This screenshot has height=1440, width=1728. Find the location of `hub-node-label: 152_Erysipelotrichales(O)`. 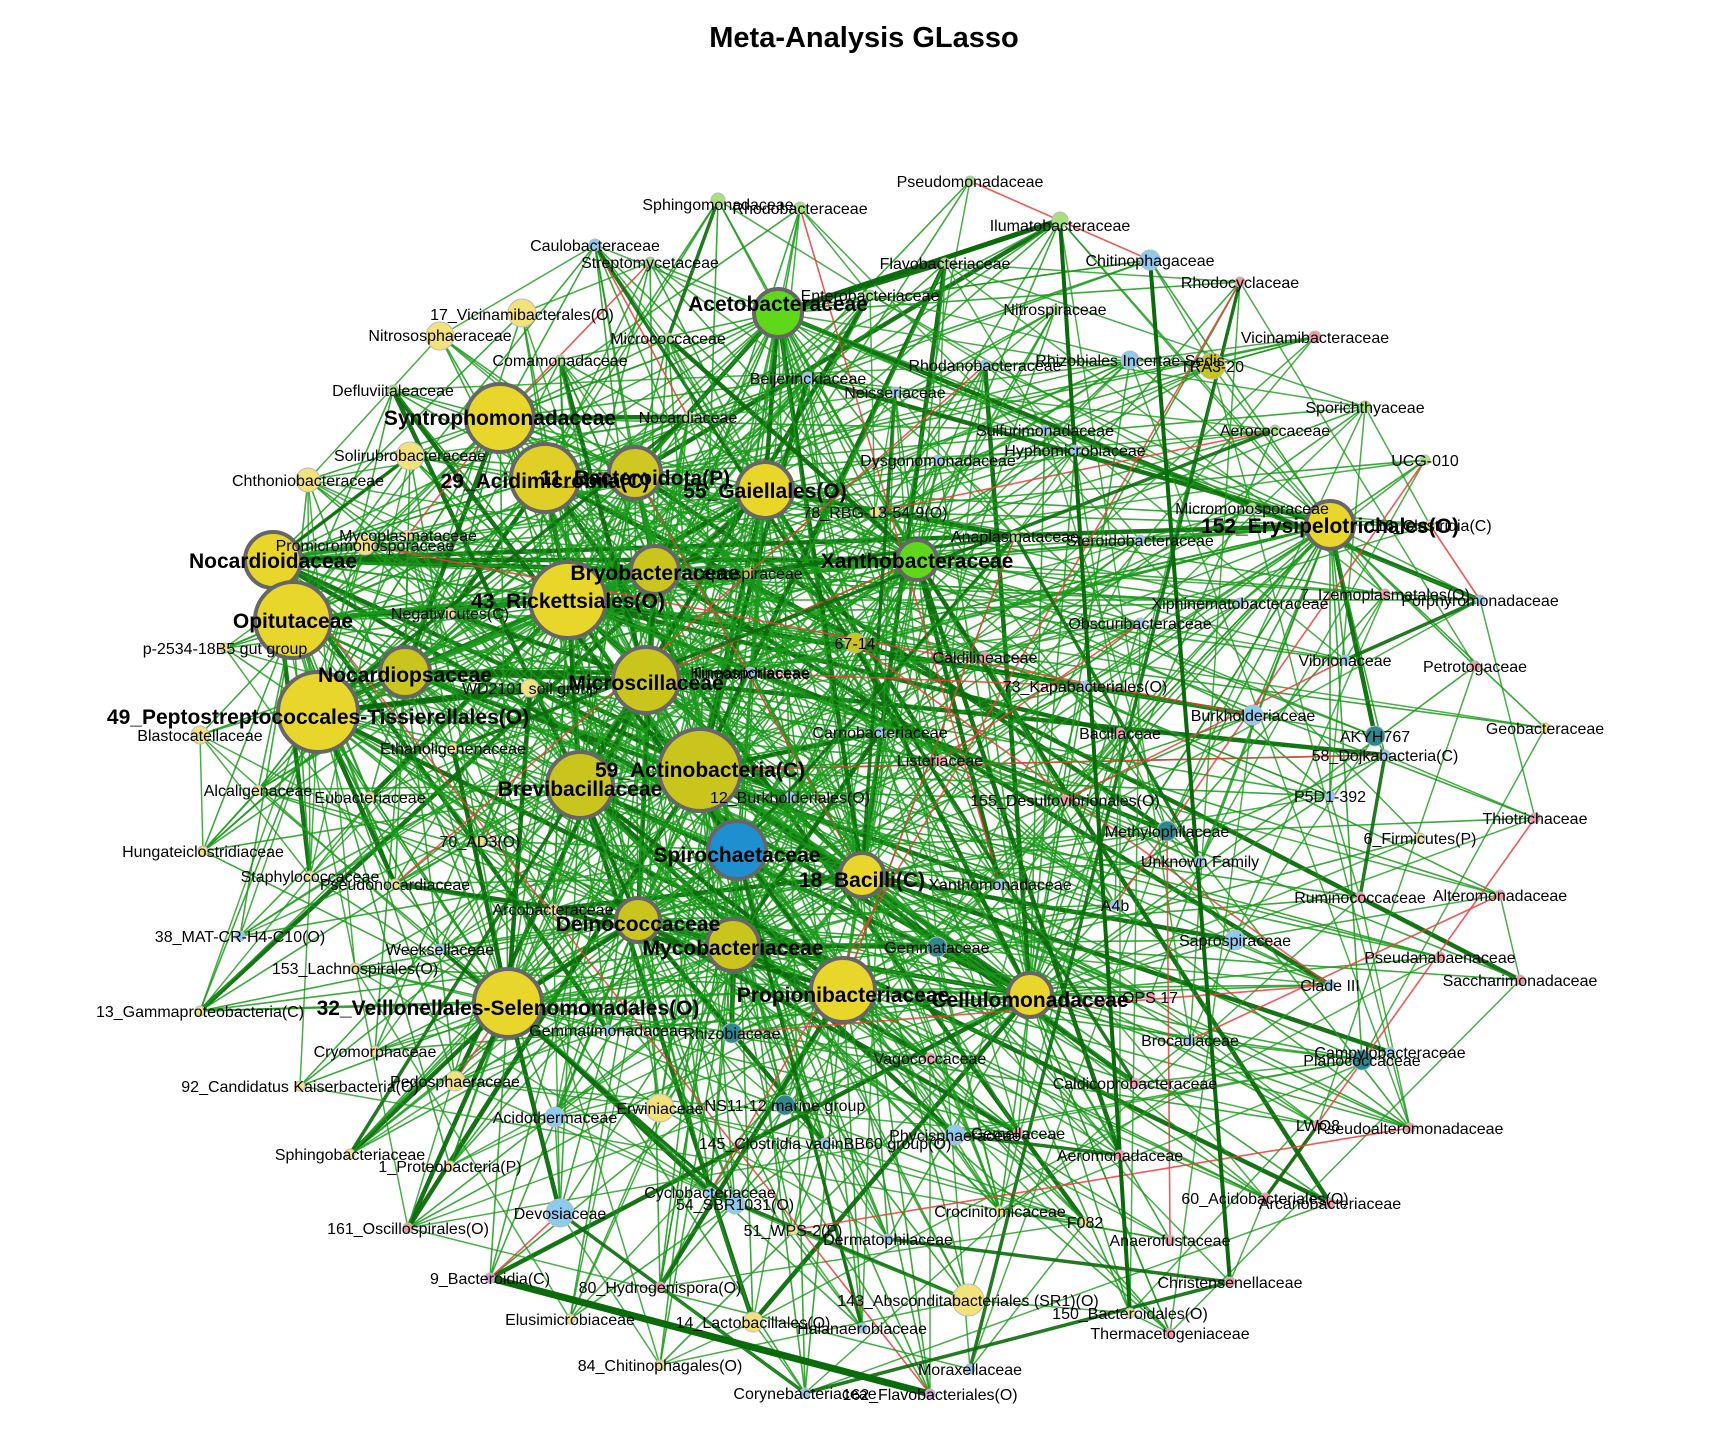

hub-node-label: 152_Erysipelotrichales(O) is located at coordinates (1330, 526).